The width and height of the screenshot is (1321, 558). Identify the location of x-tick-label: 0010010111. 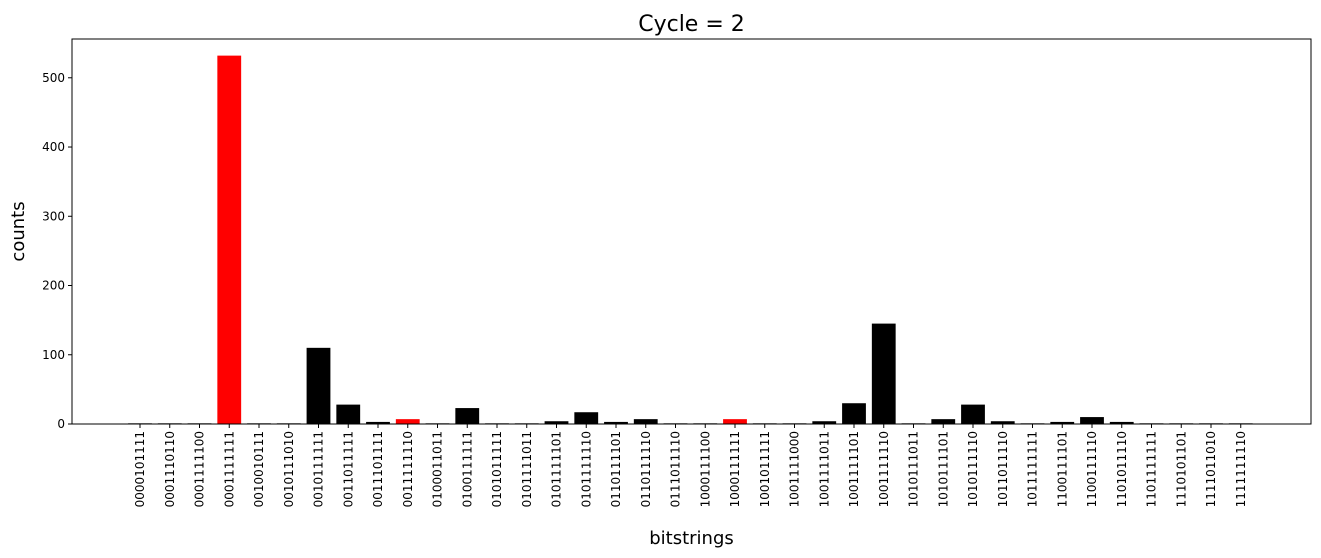
(259, 469).